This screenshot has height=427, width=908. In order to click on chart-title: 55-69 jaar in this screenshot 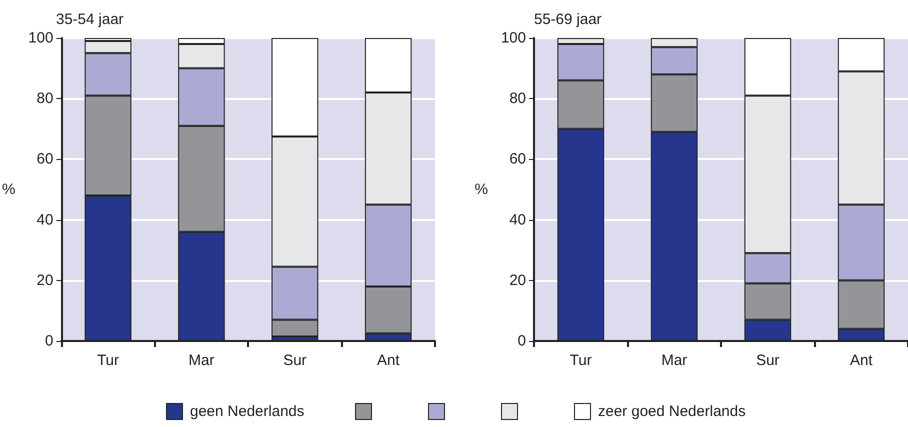, I will do `click(568, 19)`.